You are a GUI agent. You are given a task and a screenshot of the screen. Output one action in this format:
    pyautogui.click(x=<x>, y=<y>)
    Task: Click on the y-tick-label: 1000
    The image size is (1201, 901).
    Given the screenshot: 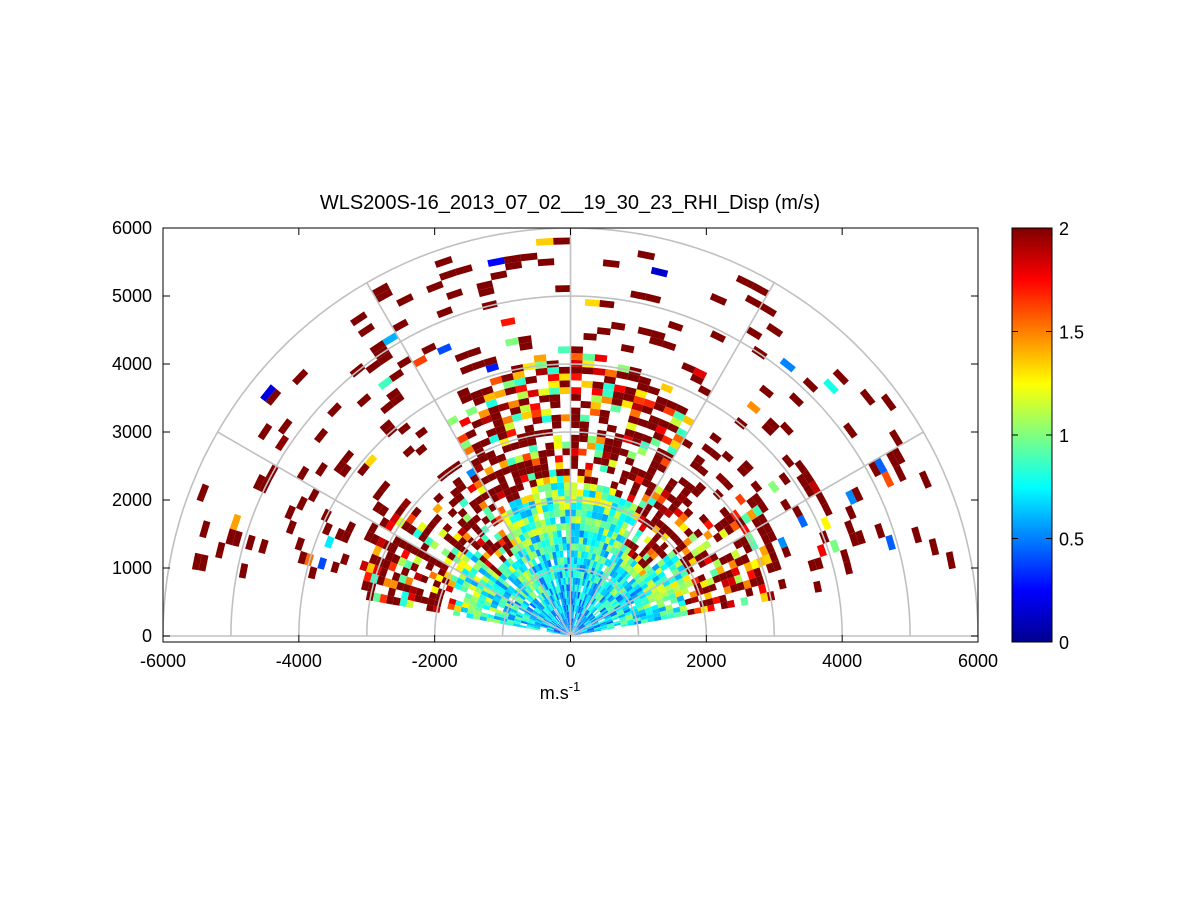 What is the action you would take?
    pyautogui.click(x=132, y=568)
    